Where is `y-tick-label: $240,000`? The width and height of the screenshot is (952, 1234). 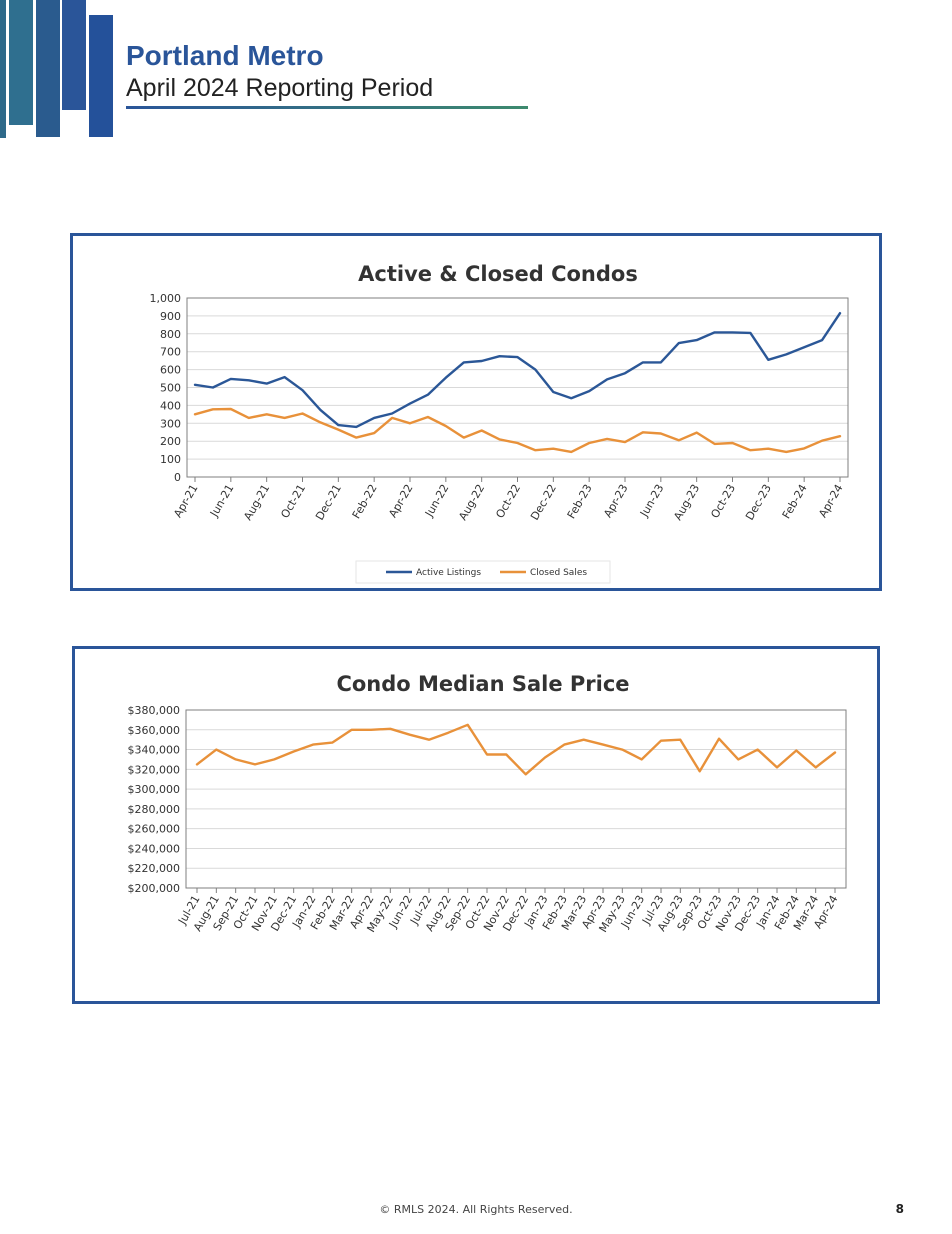 y-tick-label: $240,000 is located at coordinates (154, 848).